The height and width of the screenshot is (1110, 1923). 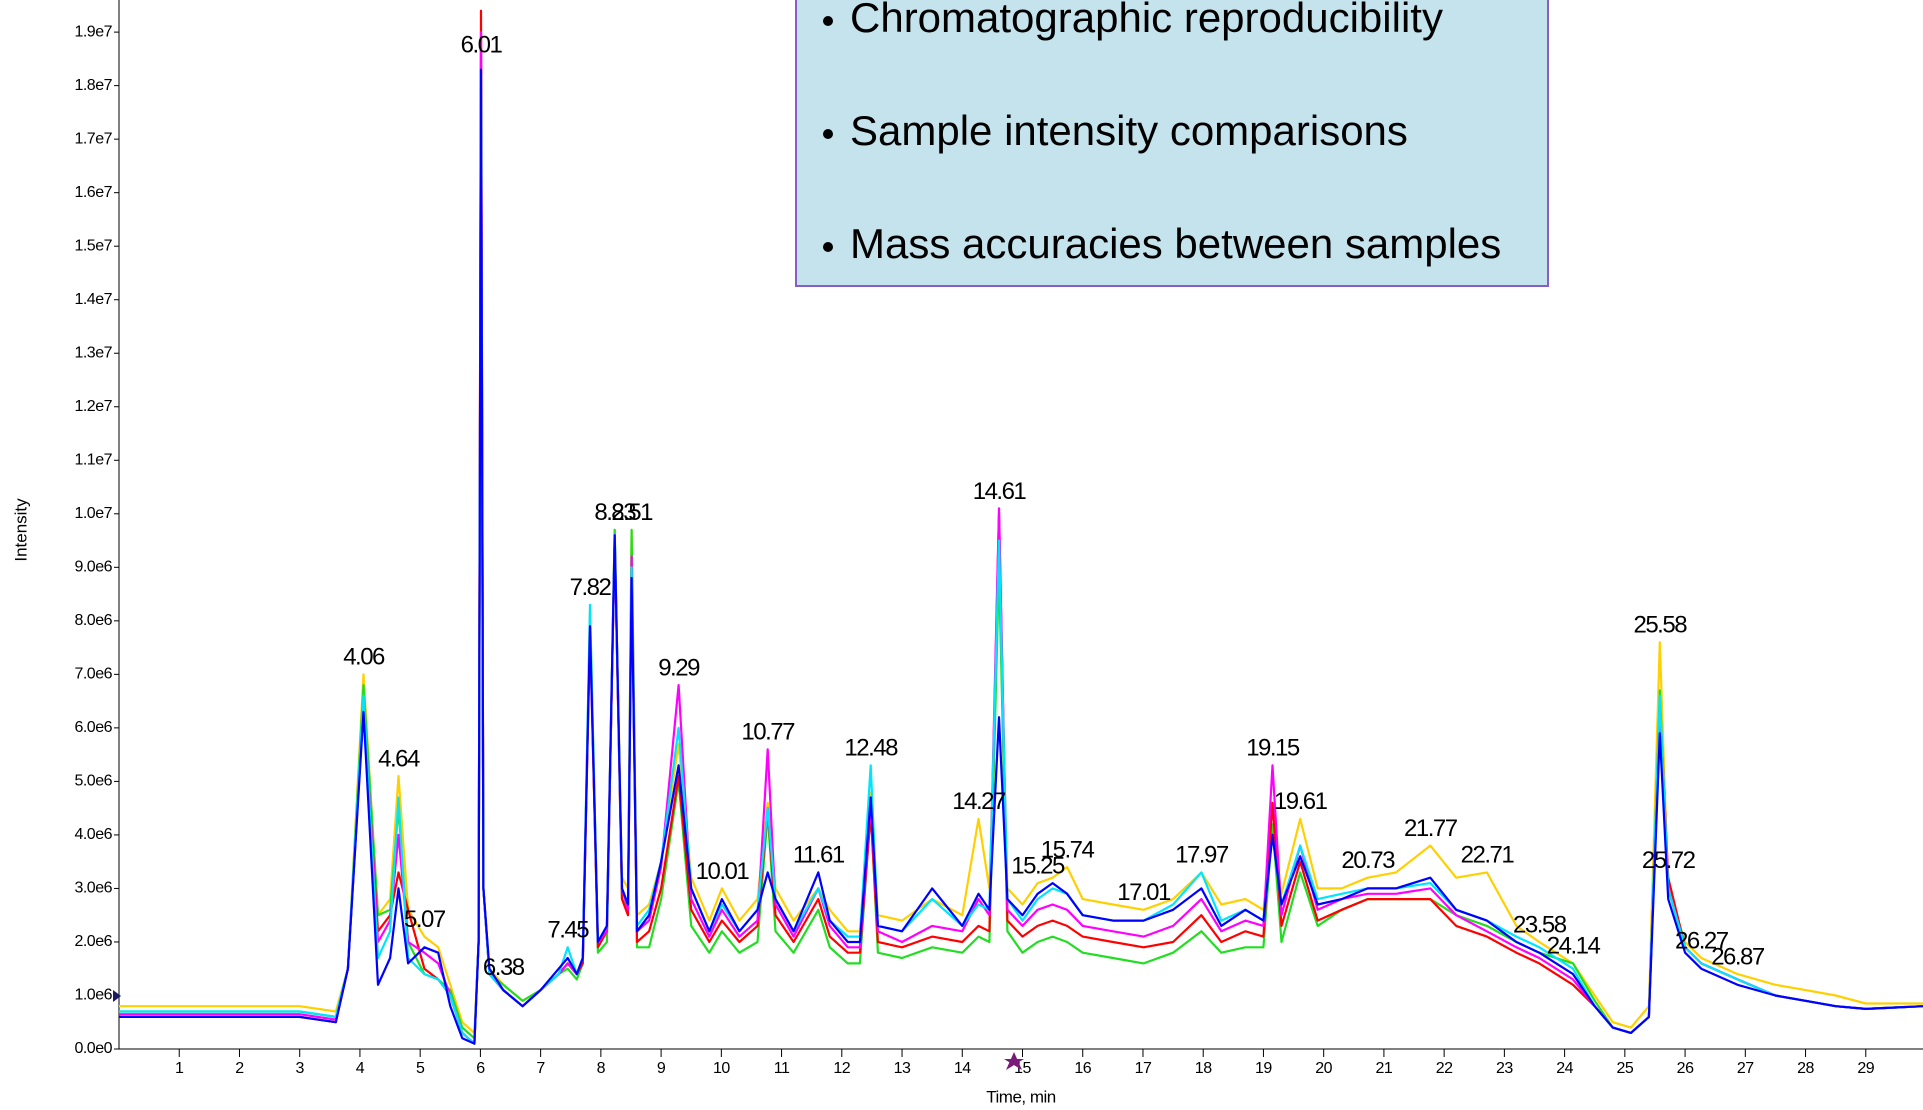 I want to click on text-box-item: Chromatographic reproducibility, so click(x=1146, y=20).